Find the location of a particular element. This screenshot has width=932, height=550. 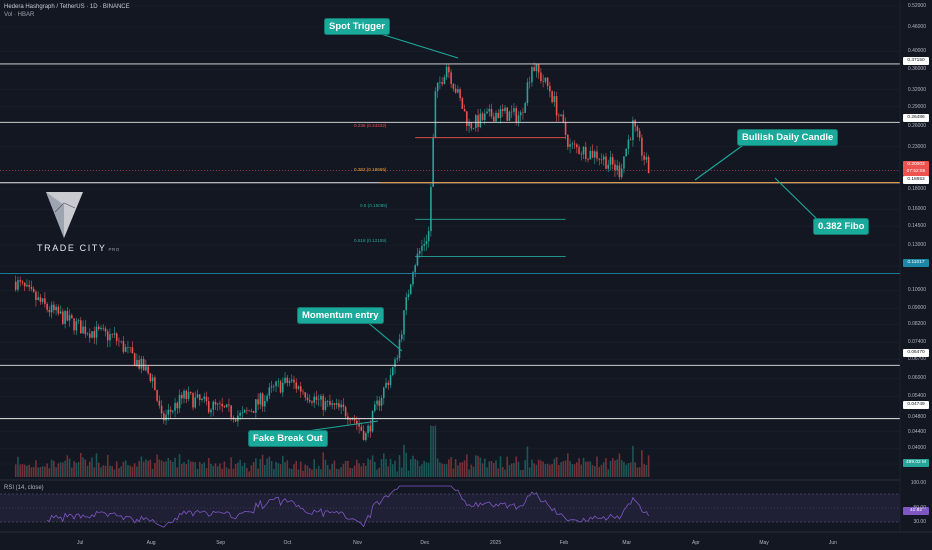

volume-title: Vol · HBAR is located at coordinates (19, 15).